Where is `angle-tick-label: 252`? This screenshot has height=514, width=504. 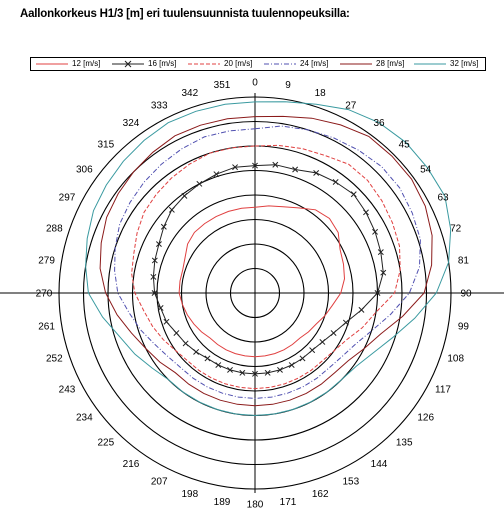 angle-tick-label: 252 is located at coordinates (54, 359).